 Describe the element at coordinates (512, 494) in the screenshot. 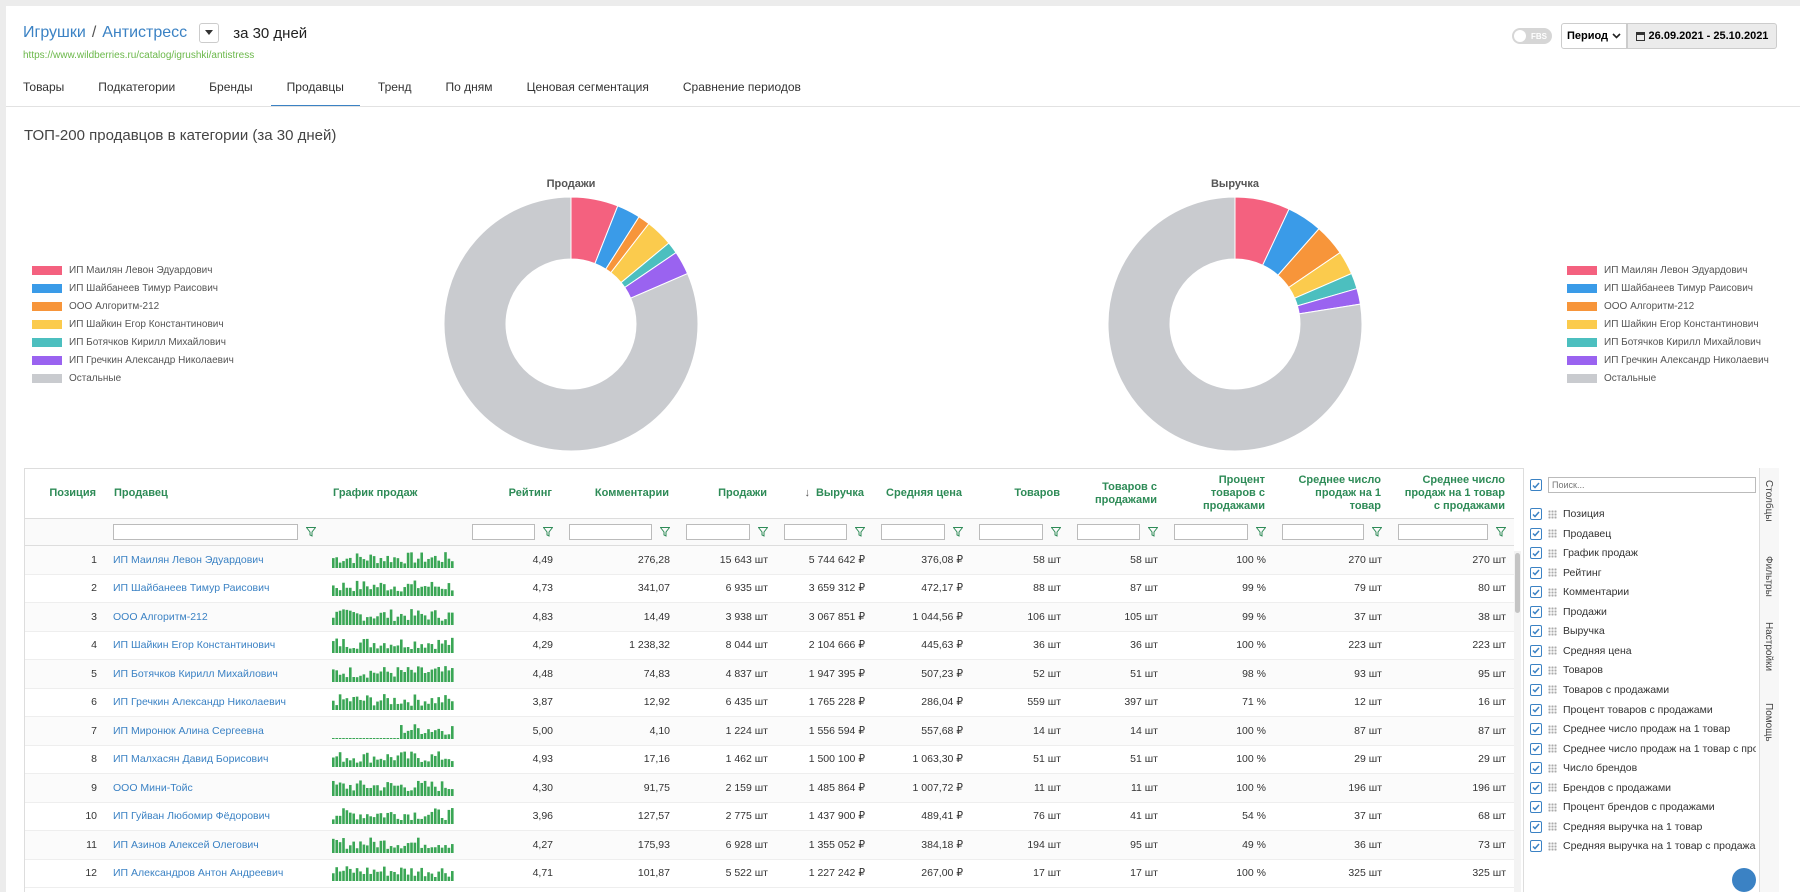

I see `column-header: Рейтинг` at that location.